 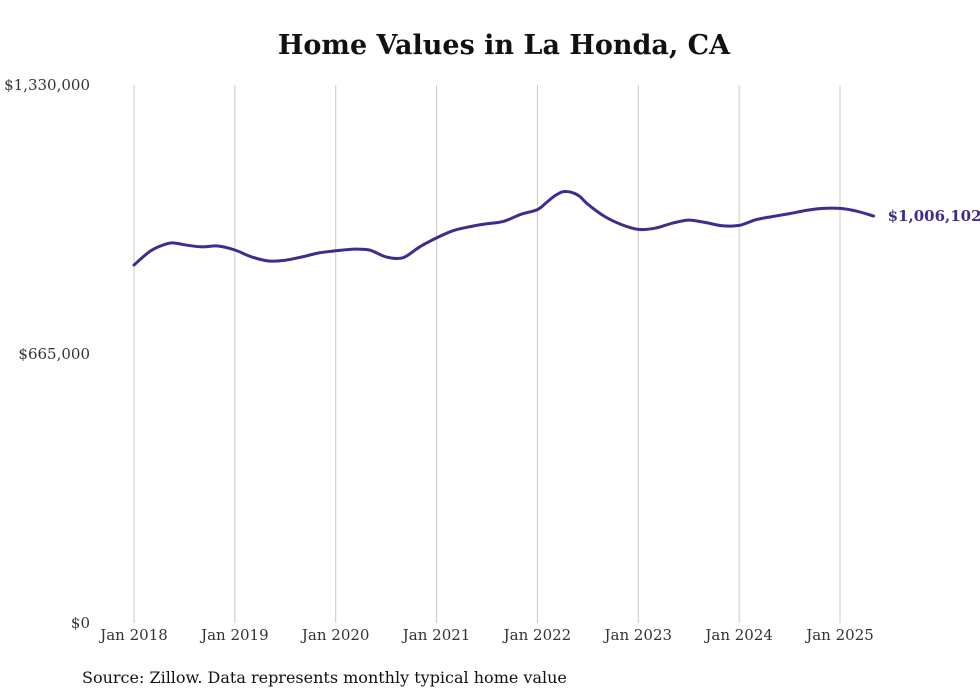 What do you see at coordinates (738, 635) in the screenshot?
I see `x-tick-label: Jan 2024` at bounding box center [738, 635].